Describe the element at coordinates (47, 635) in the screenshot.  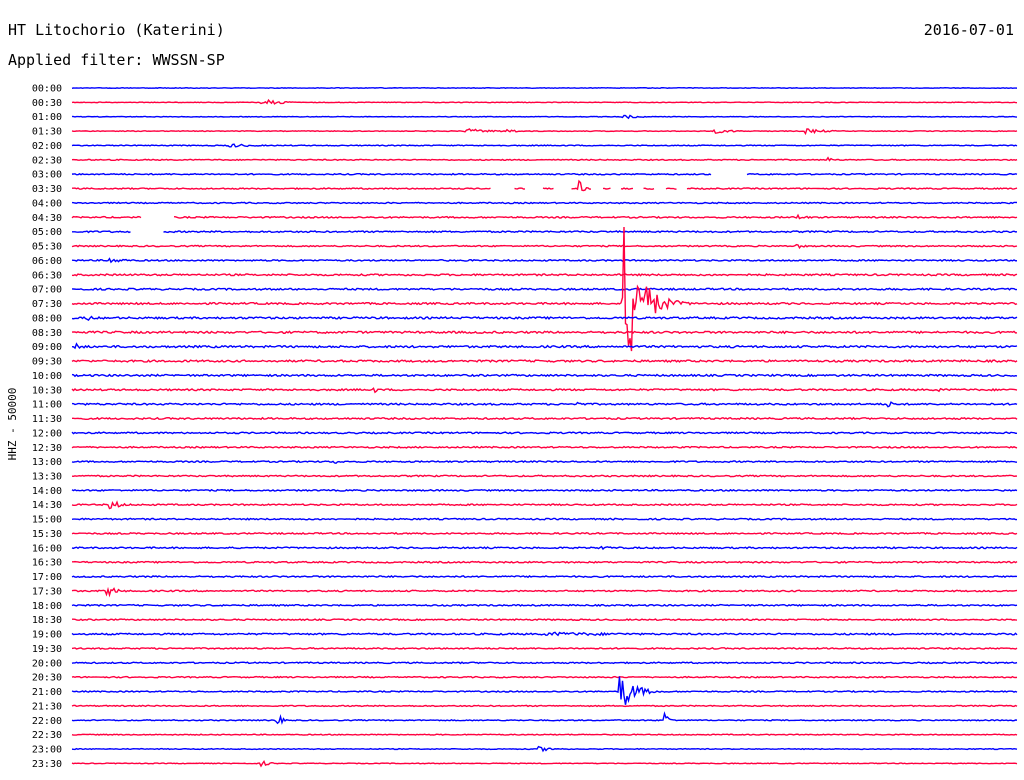
I see `row-label: 19:00` at that location.